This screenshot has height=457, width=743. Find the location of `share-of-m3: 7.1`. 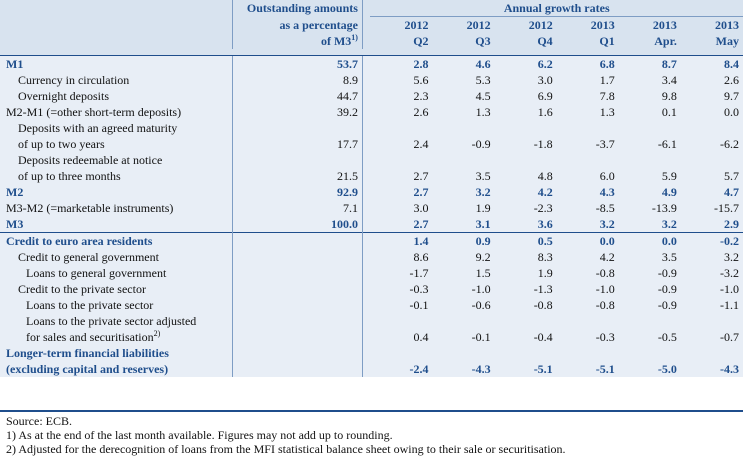

share-of-m3: 7.1 is located at coordinates (297, 208).